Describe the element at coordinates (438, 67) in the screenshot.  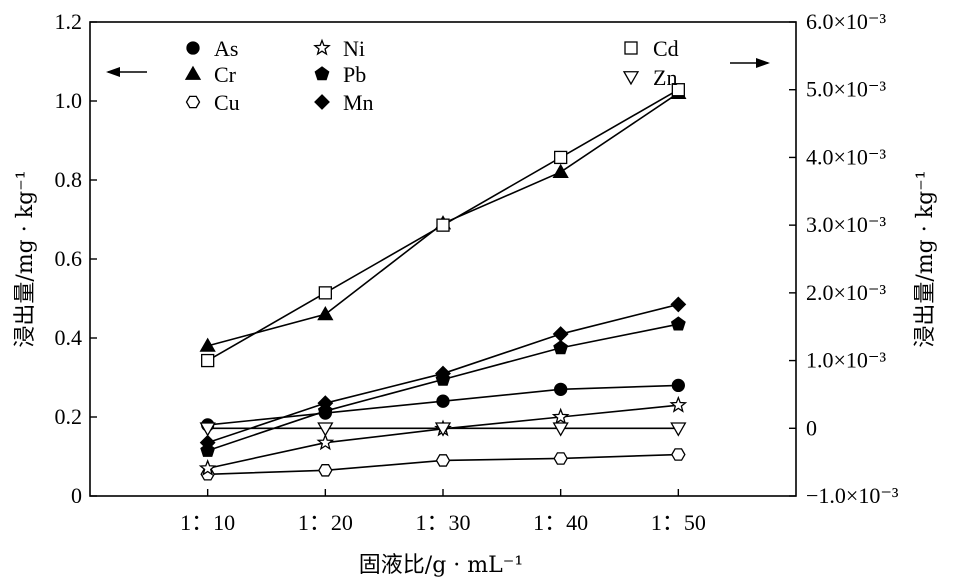
I see `axis-arrows` at that location.